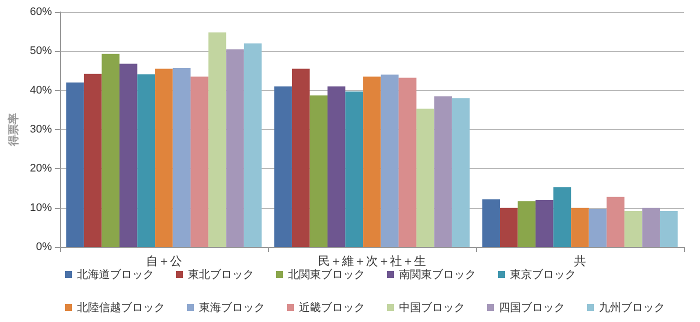 The width and height of the screenshot is (700, 322). What do you see at coordinates (543, 274) in the screenshot?
I see `legend-label: 東京ブロック` at bounding box center [543, 274].